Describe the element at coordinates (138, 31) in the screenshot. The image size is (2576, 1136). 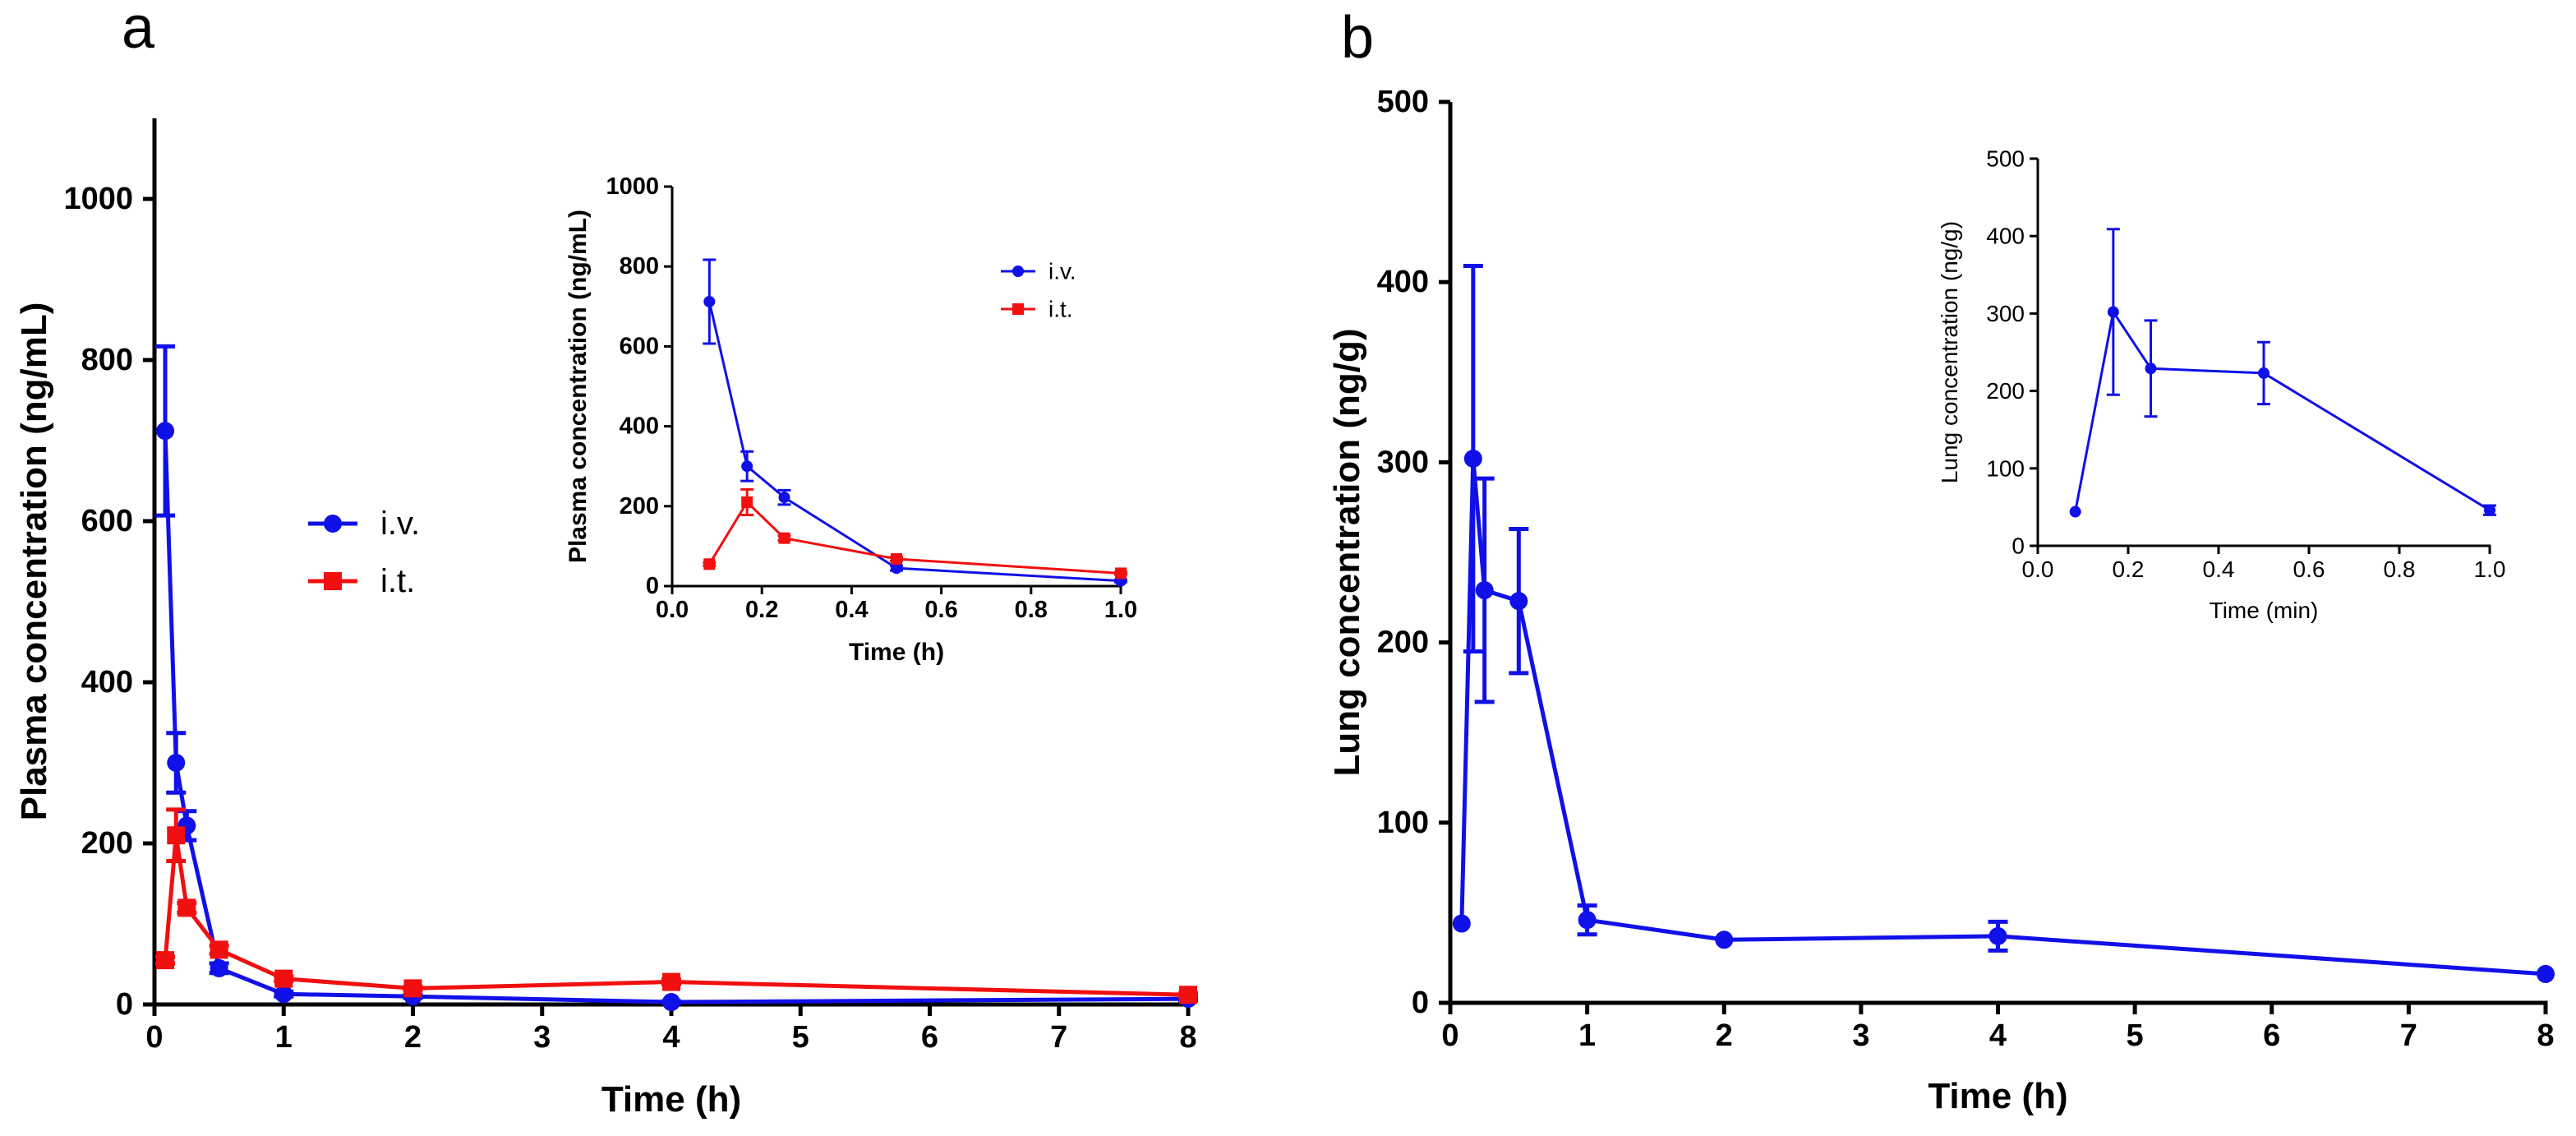
I see `panel-label-a: a` at that location.